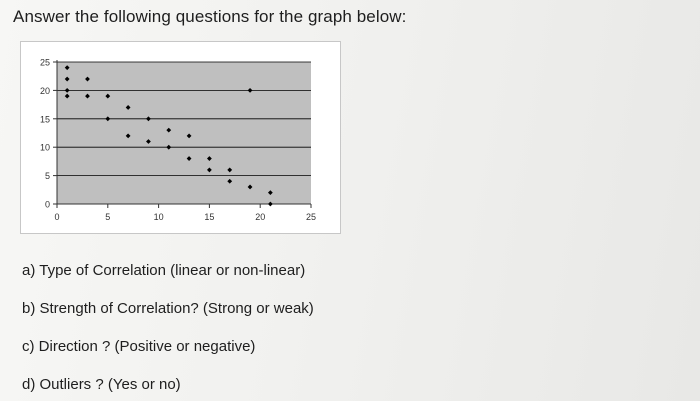  Describe the element at coordinates (47, 205) in the screenshot. I see `y-tick-label-0: 0` at that location.